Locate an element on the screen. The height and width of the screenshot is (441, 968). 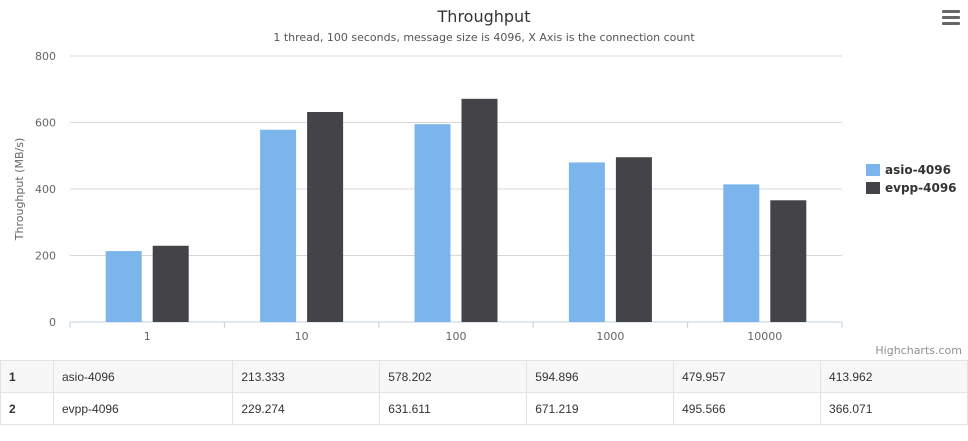
credits-link: Highcharts.com is located at coordinates (918, 350).